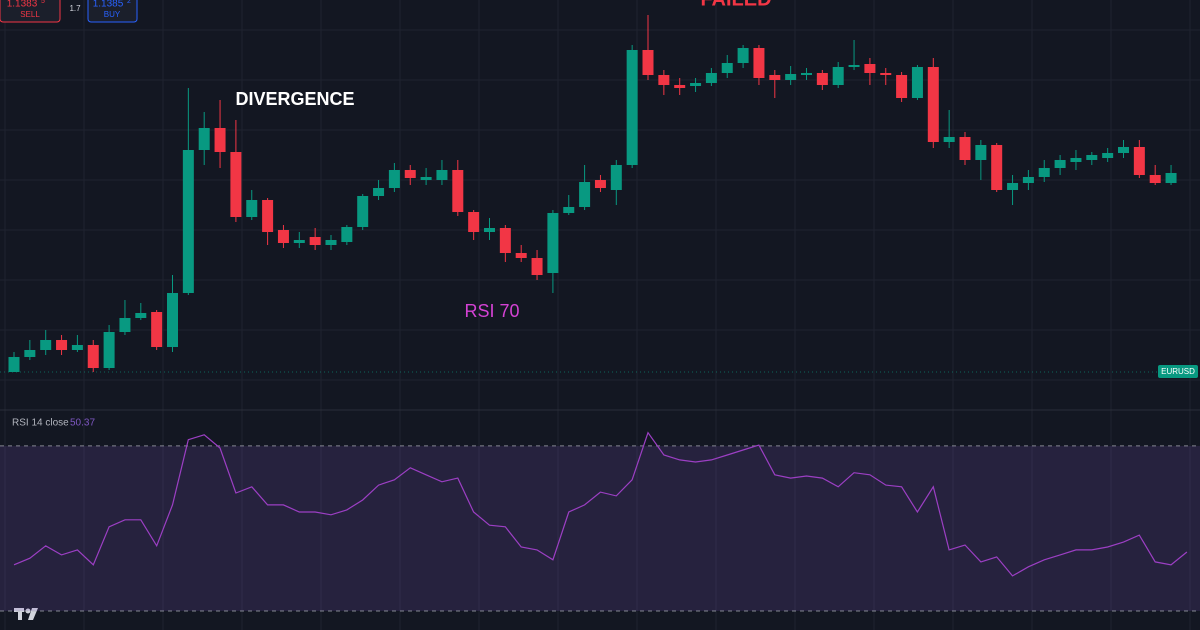 The image size is (1200, 630). What do you see at coordinates (40, 423) in the screenshot?
I see `indicator-name: RSI 14 close` at bounding box center [40, 423].